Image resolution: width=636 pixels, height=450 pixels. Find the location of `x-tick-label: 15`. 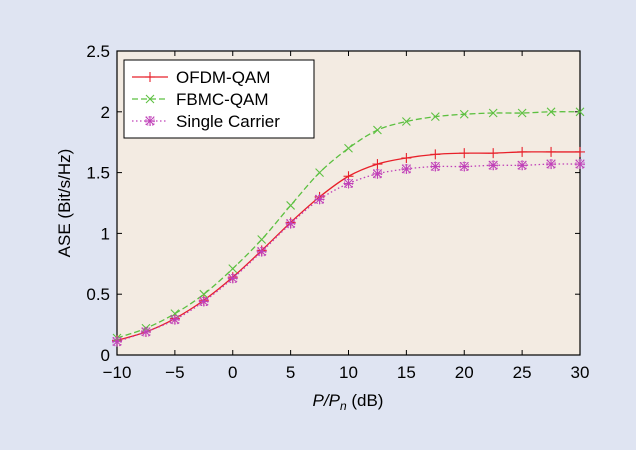

x-tick-label: 15 is located at coordinates (406, 372).